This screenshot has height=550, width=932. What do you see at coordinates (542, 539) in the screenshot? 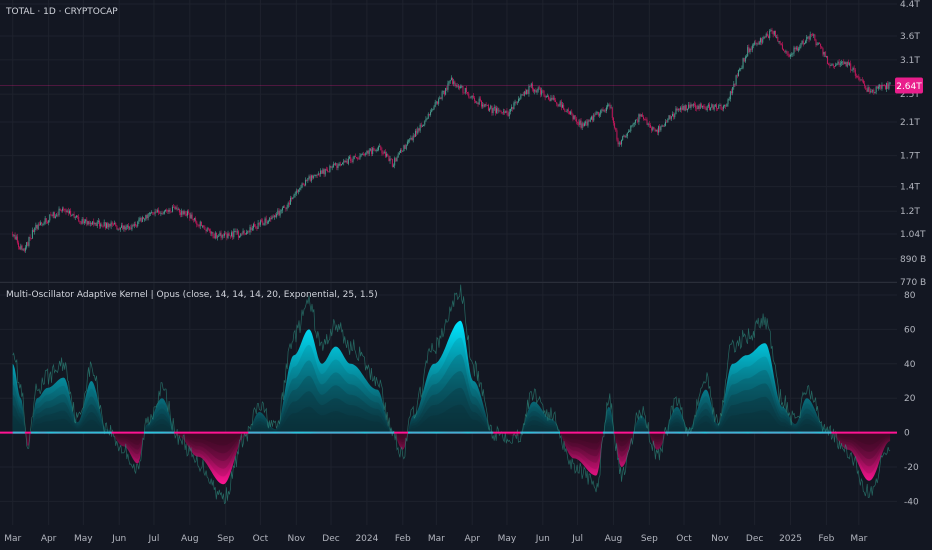
I see `time-tick-label: Jun` at bounding box center [542, 539].